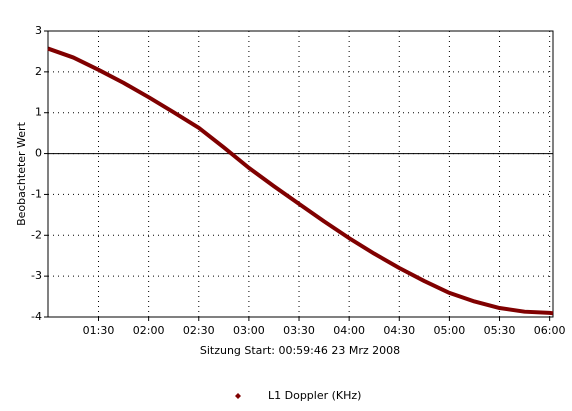  Describe the element at coordinates (314, 395) in the screenshot. I see `legend-label: L1 Doppler (KHz)` at that location.